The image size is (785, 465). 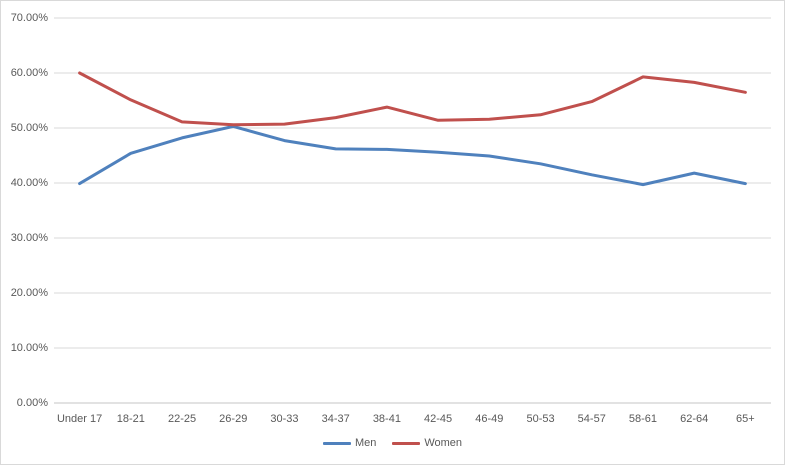 I want to click on x-axis-tick-label: 62-64, so click(x=694, y=419).